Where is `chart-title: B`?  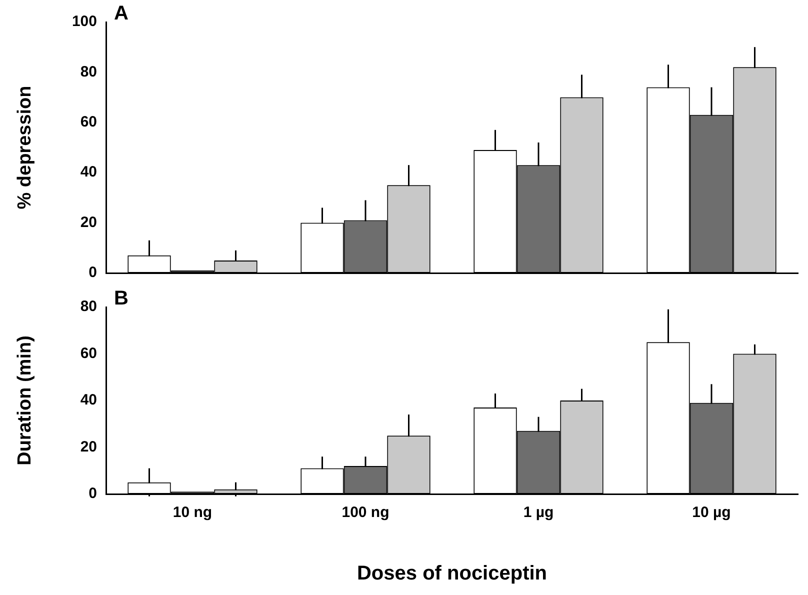
chart-title: B is located at coordinates (121, 299).